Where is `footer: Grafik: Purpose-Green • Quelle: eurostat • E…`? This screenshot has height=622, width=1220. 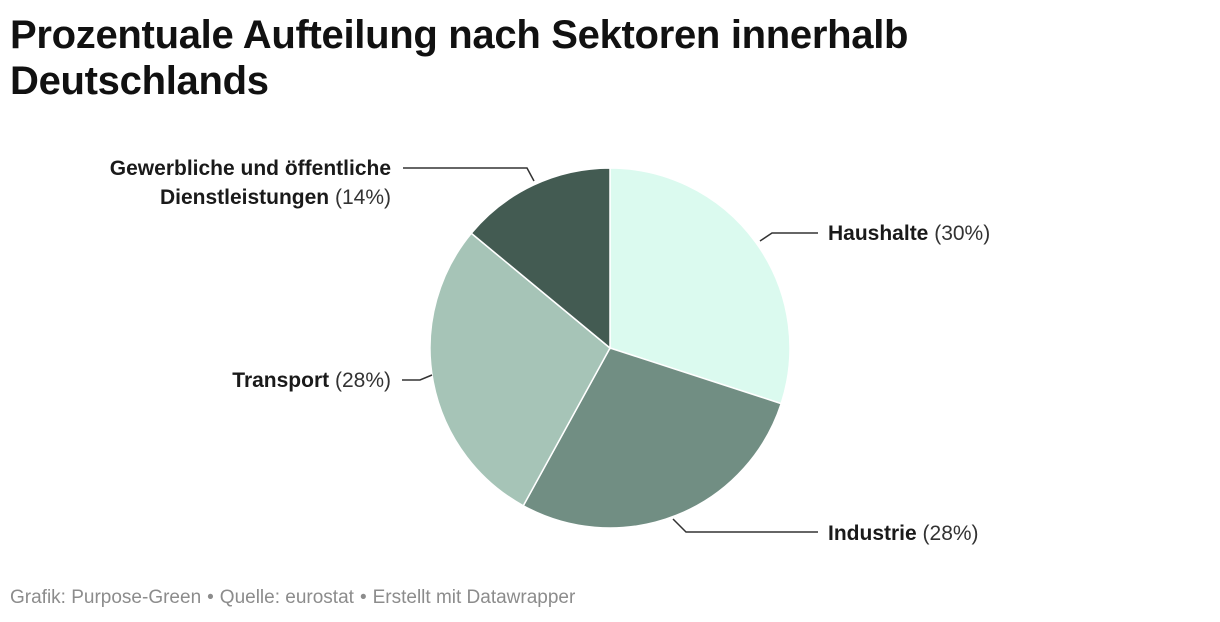 footer: Grafik: Purpose-Green • Quelle: eurostat • E… is located at coordinates (292, 598).